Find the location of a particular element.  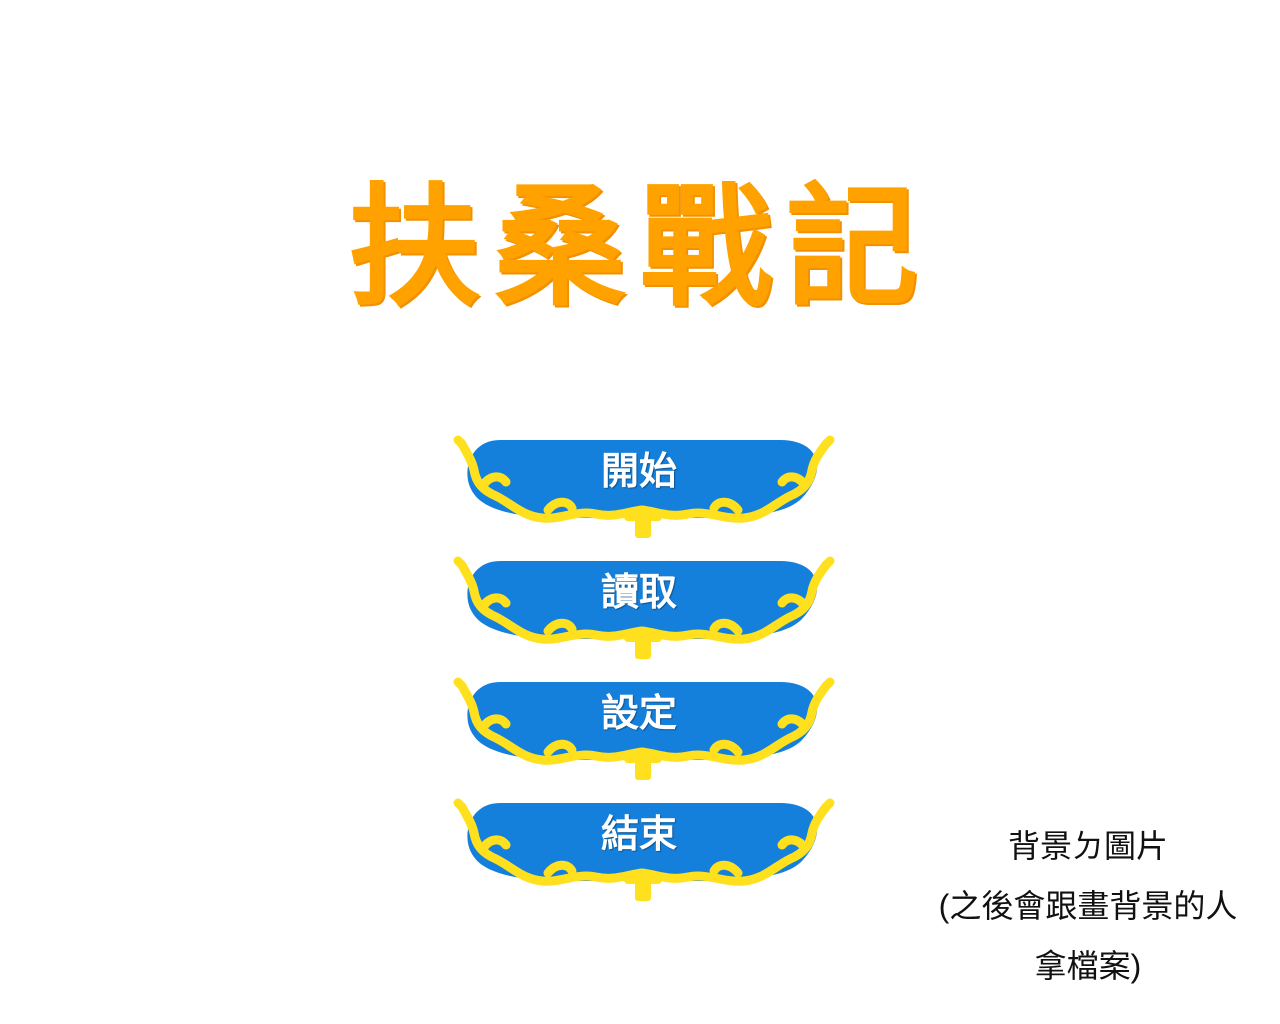

exit-button: 結束 is located at coordinates (644, 850).